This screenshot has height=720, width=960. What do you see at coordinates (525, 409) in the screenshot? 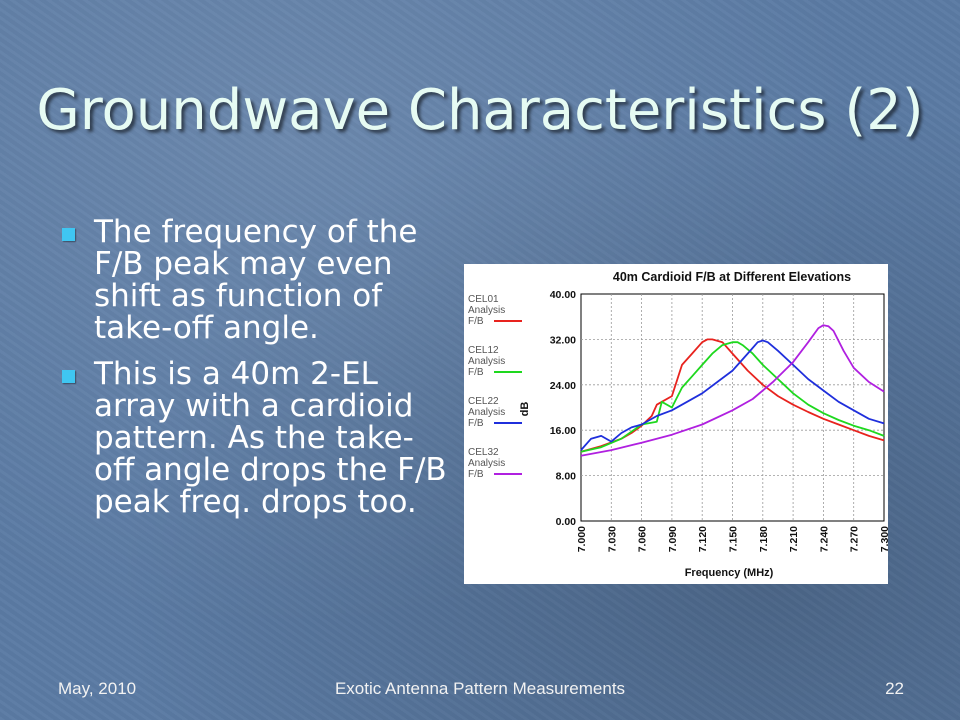
I see `y-axis-label: dB` at bounding box center [525, 409].